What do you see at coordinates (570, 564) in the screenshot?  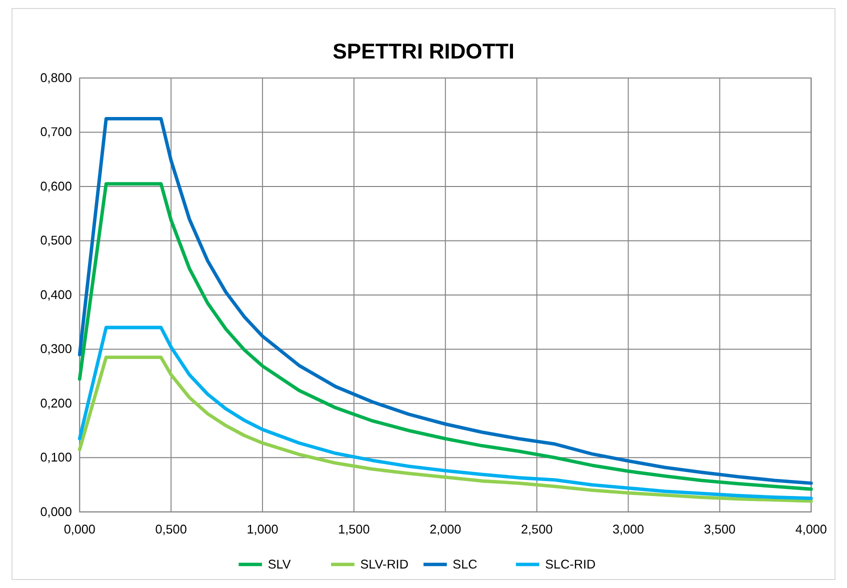 I see `legend-label: SLC-RID` at bounding box center [570, 564].